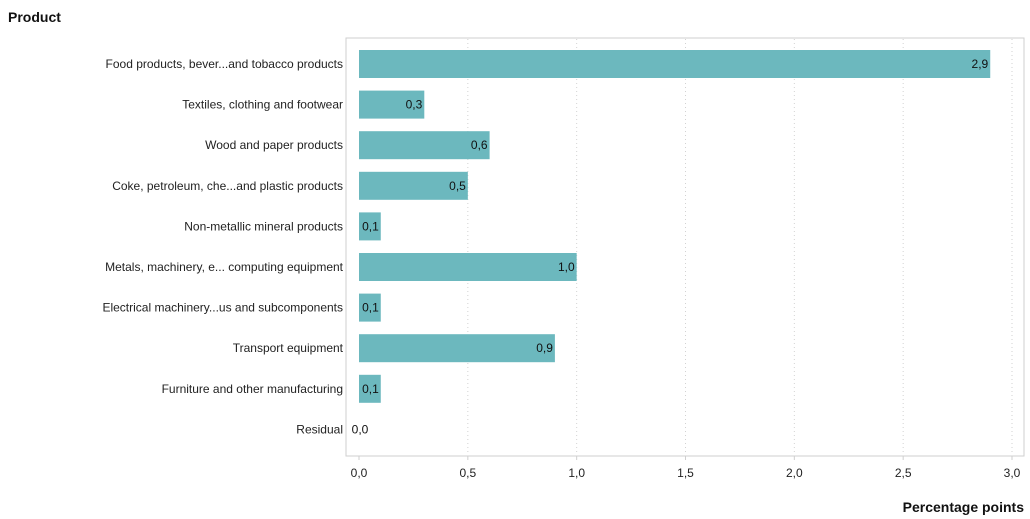  Describe the element at coordinates (576, 473) in the screenshot. I see `x-tick-label: 1,0` at that location.